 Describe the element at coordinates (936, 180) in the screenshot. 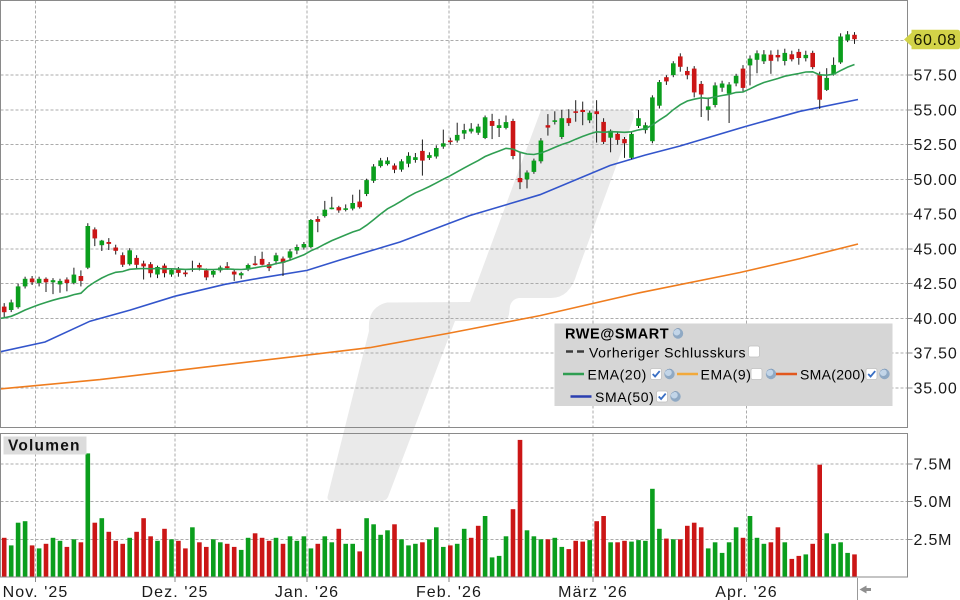

I see `svg-text: 50.00` at that location.